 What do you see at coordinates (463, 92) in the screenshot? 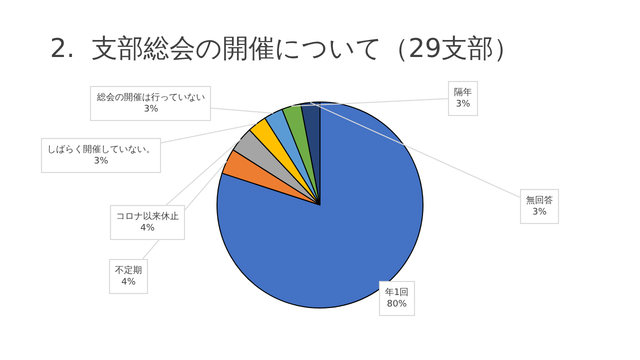
I see `slice-label: 隔年` at bounding box center [463, 92].